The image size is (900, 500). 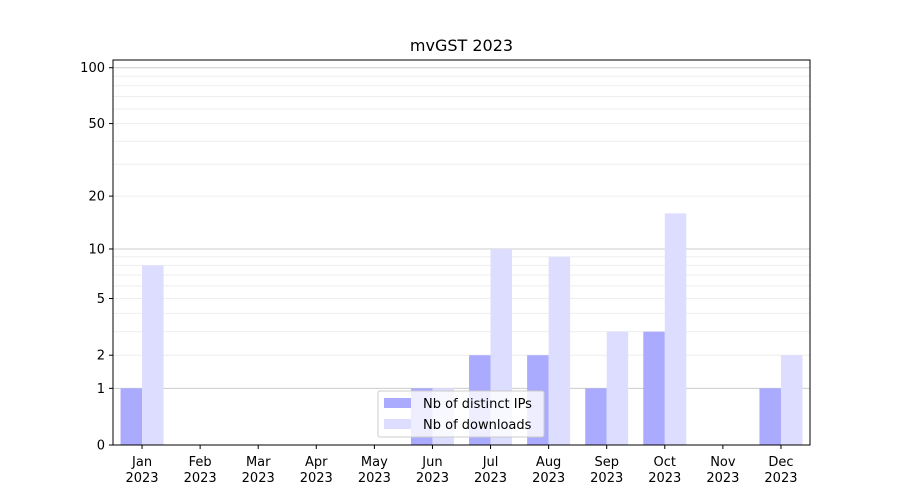 I want to click on y-tick-label: 0, so click(x=101, y=446).